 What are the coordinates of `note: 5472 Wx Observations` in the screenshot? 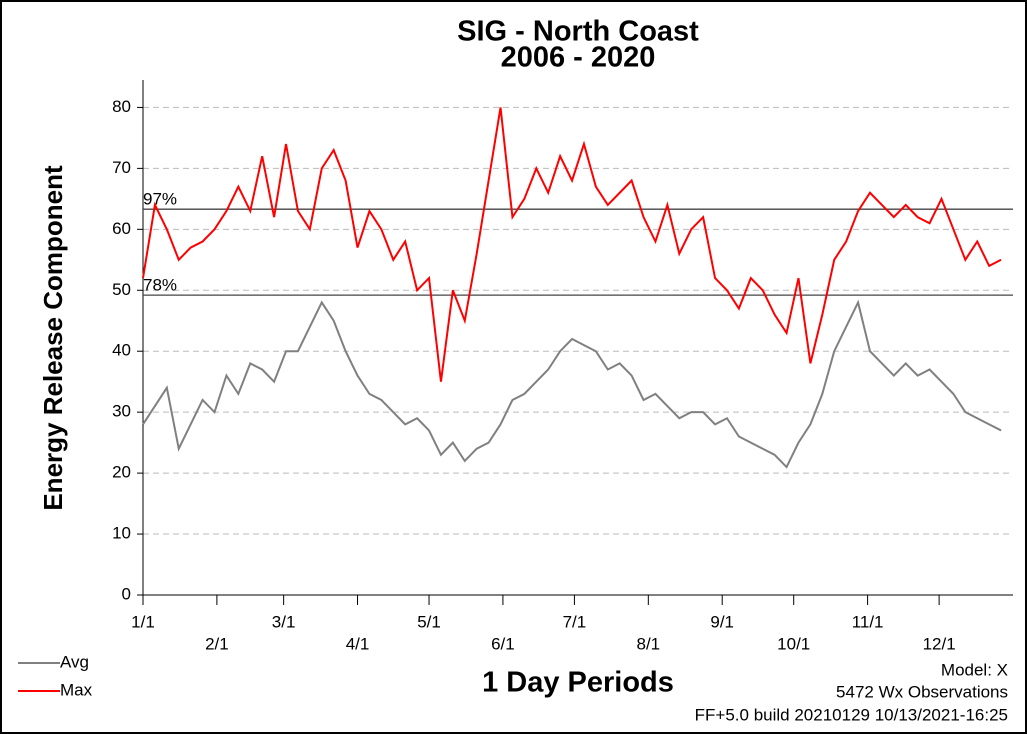 It's located at (922, 691).